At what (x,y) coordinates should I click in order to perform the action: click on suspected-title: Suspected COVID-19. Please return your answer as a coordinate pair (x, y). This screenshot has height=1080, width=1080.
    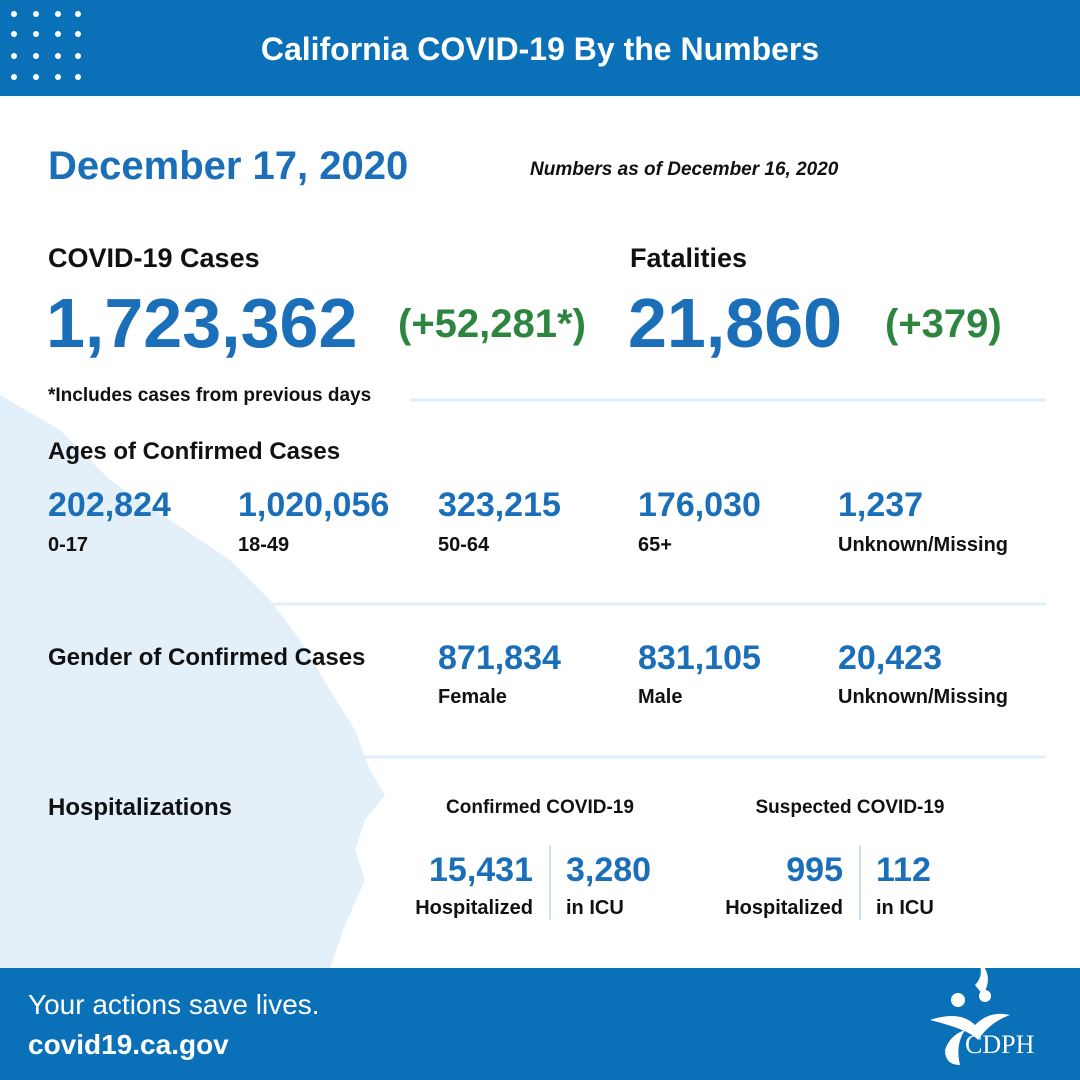
    Looking at the image, I should click on (850, 807).